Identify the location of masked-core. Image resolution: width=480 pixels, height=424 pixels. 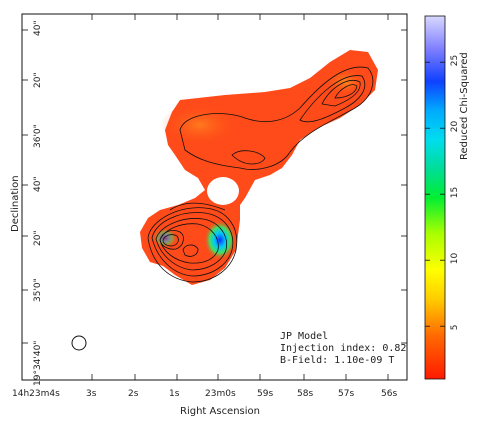
(223, 191).